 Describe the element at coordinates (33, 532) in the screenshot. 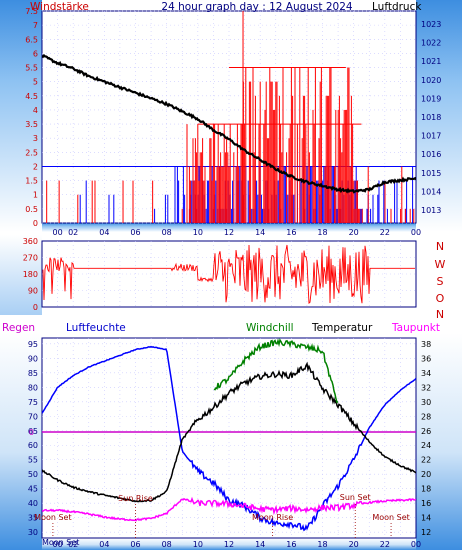

I see `humidity-tick-label: 30` at that location.